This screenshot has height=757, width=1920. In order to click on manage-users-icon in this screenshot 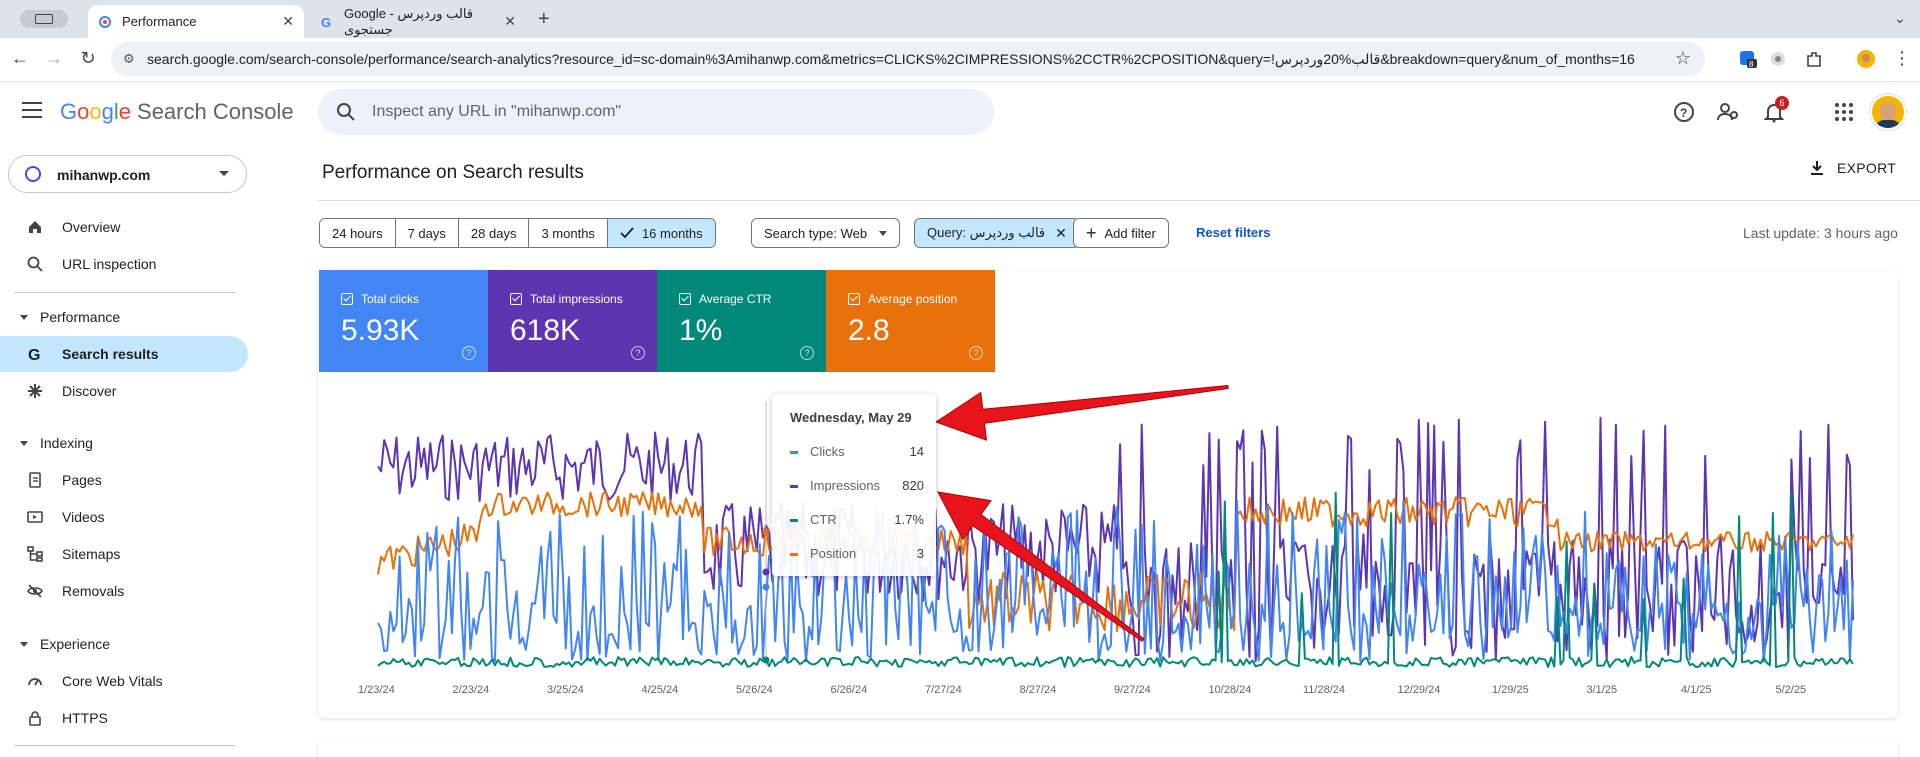, I will do `click(1728, 112)`.